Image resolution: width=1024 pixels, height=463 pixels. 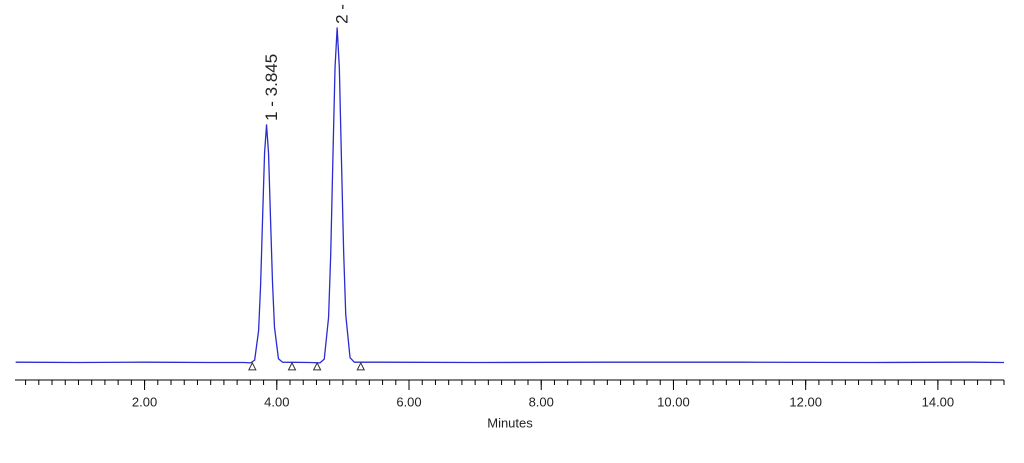 What do you see at coordinates (510, 422) in the screenshot?
I see `x-axis-label: Minutes` at bounding box center [510, 422].